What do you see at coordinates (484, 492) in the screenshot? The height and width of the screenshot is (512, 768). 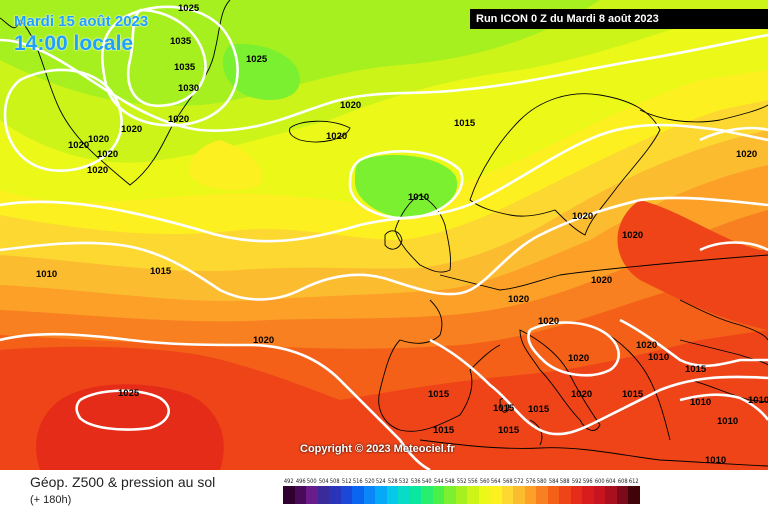 I see `legend-step: 560` at bounding box center [484, 492].